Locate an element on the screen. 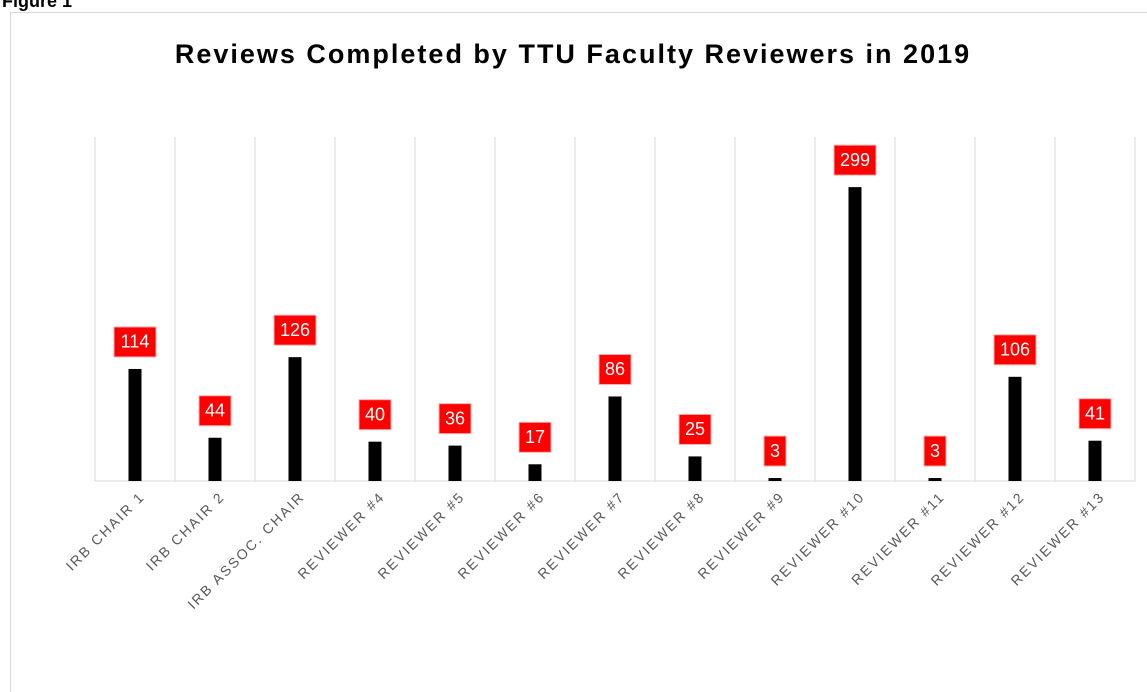 The height and width of the screenshot is (692, 1147). value-label: 40 is located at coordinates (375, 414).